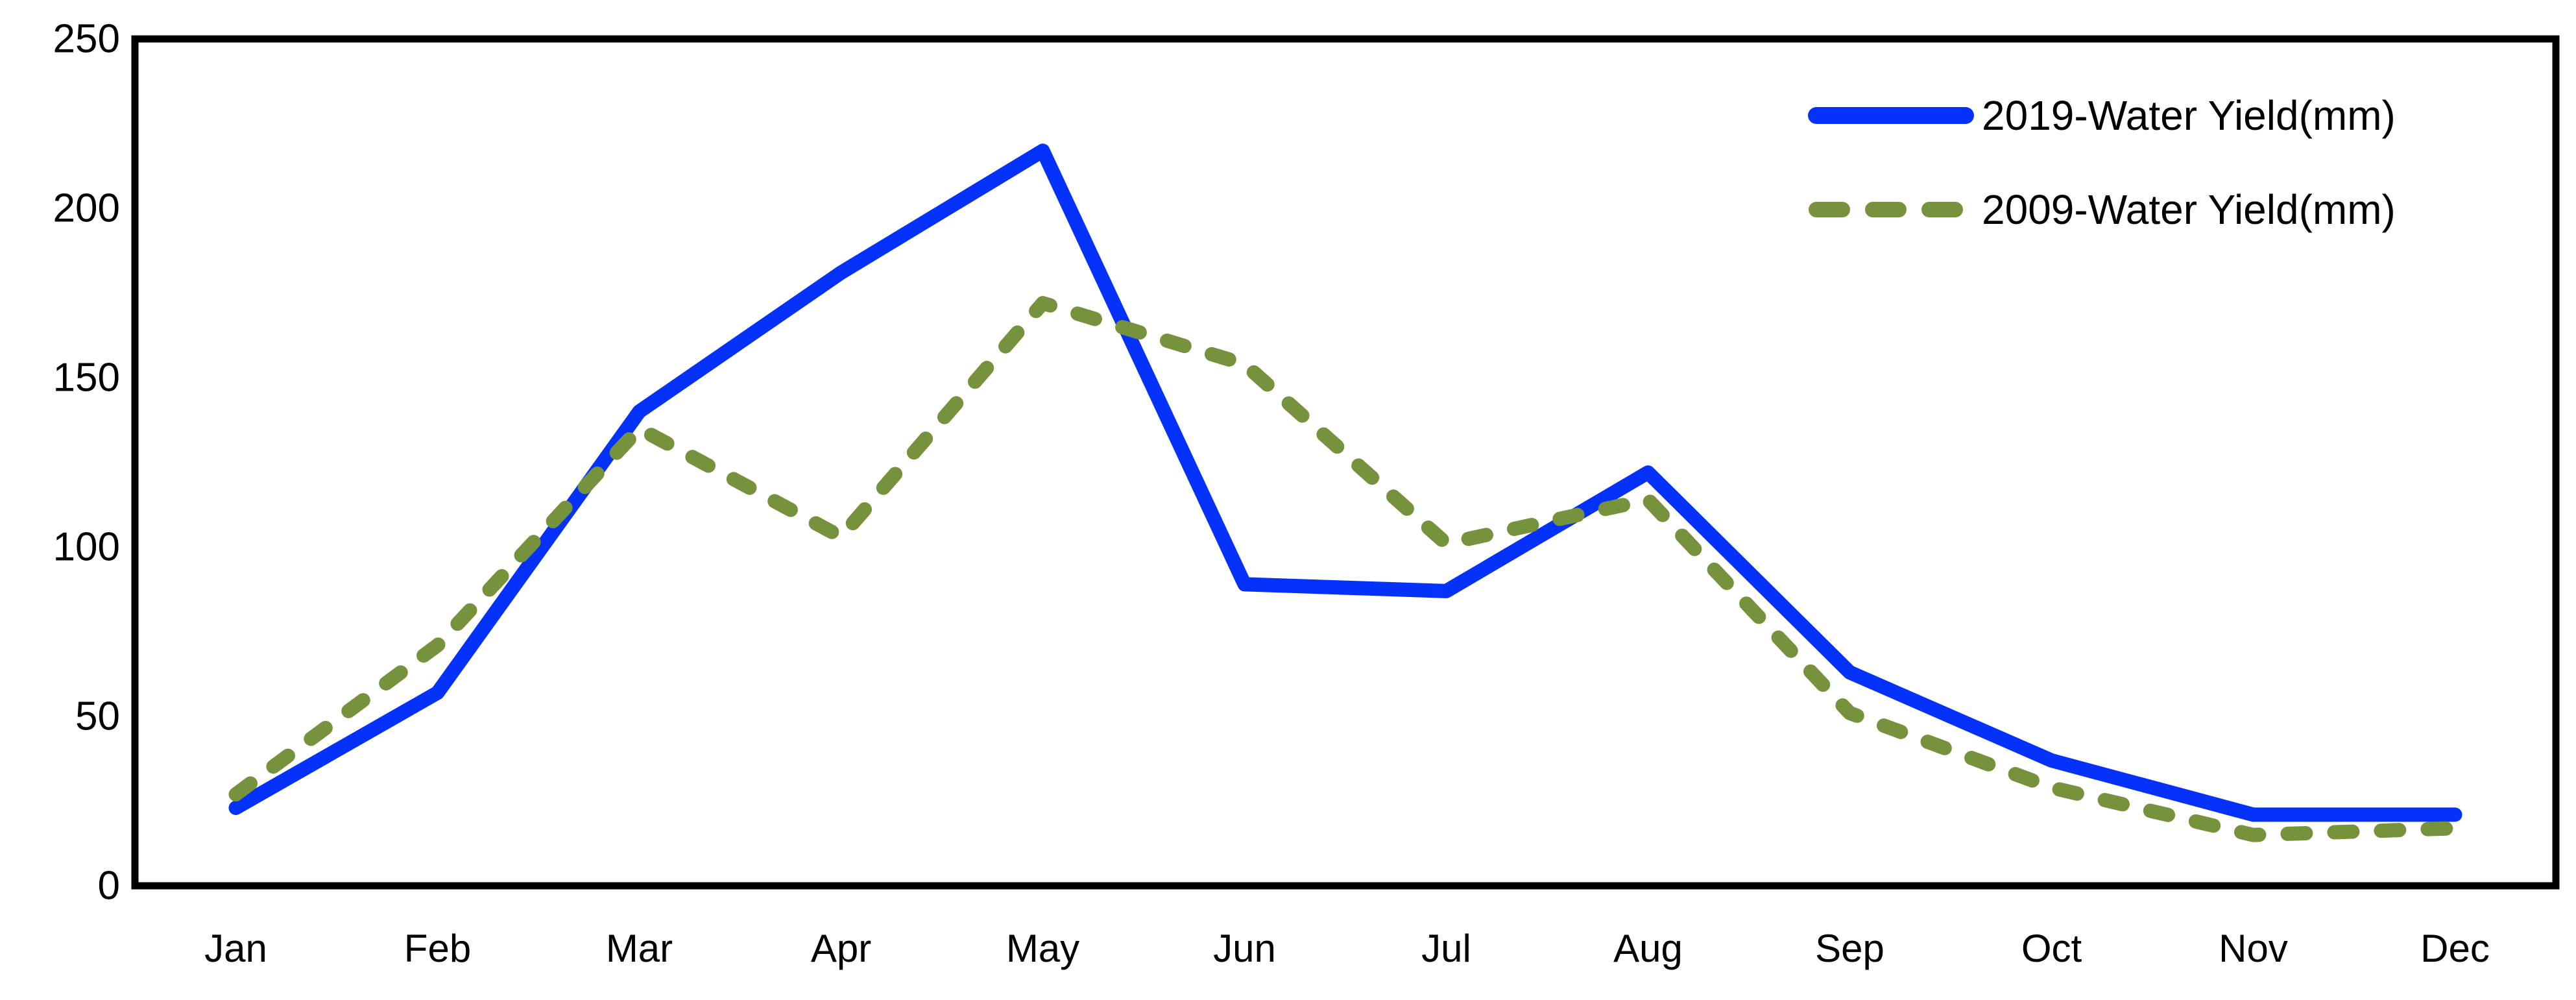 This screenshot has height=1000, width=2576. Describe the element at coordinates (841, 948) in the screenshot. I see `x-axis-tick-label: Apr` at that location.